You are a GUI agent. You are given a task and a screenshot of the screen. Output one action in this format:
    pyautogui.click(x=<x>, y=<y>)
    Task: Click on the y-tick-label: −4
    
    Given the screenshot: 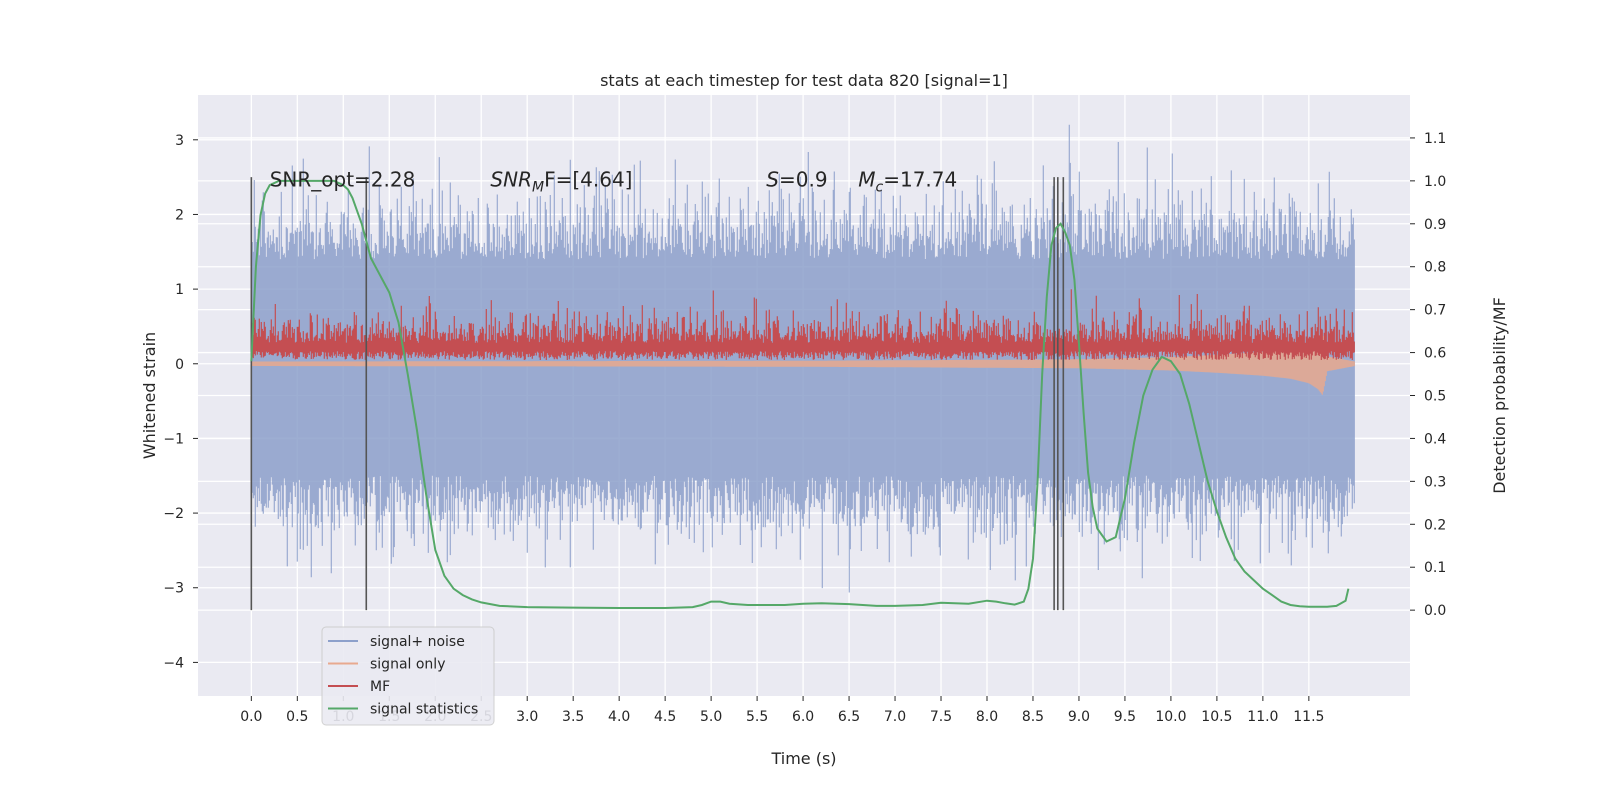 What is the action you would take?
    pyautogui.click(x=173, y=663)
    